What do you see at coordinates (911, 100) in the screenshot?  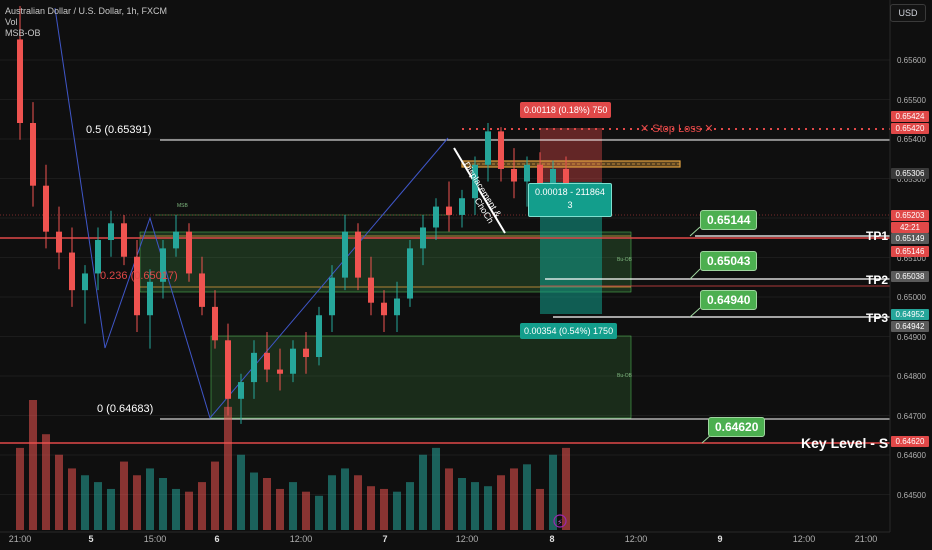 I see `price-axis-label: 0.65500` at bounding box center [911, 100].